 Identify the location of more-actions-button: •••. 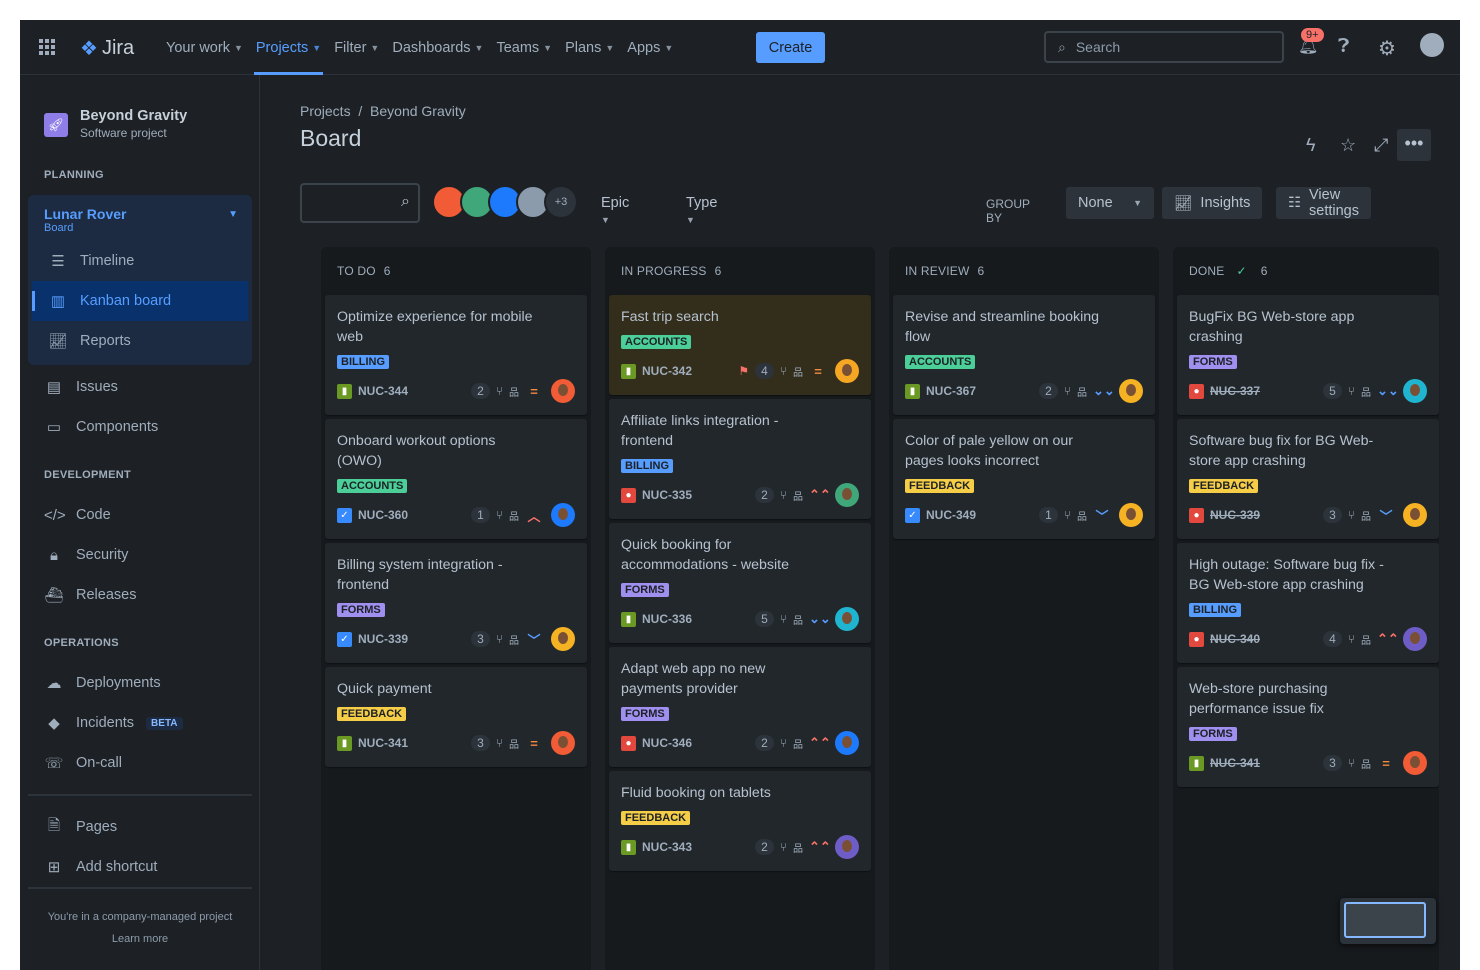
(1414, 145).